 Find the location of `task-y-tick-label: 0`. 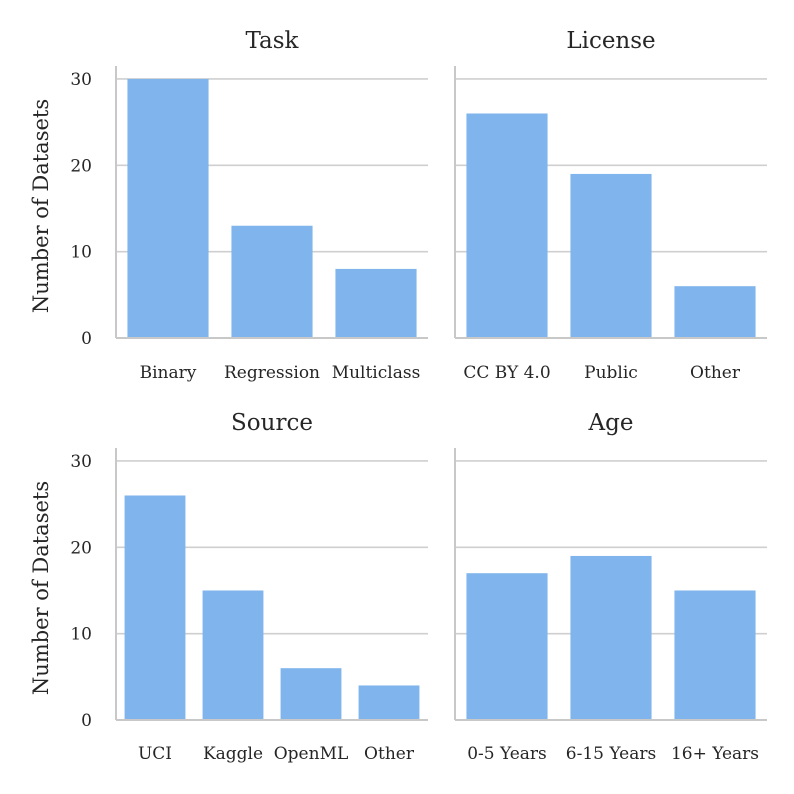

task-y-tick-label: 0 is located at coordinates (86, 339).